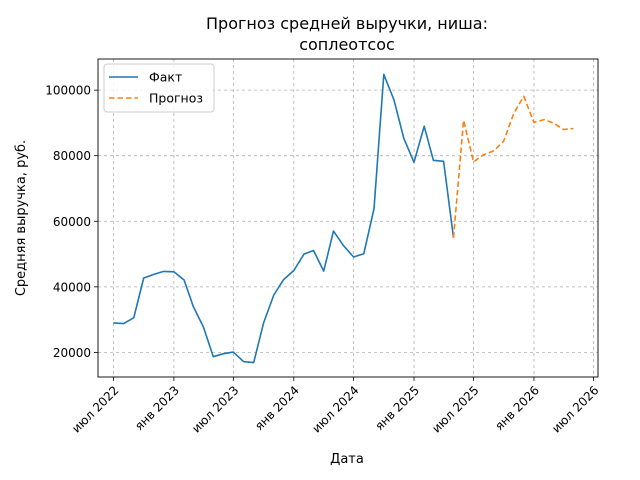 The width and height of the screenshot is (640, 480). I want to click on y-tick-label: 100000, so click(68, 91).